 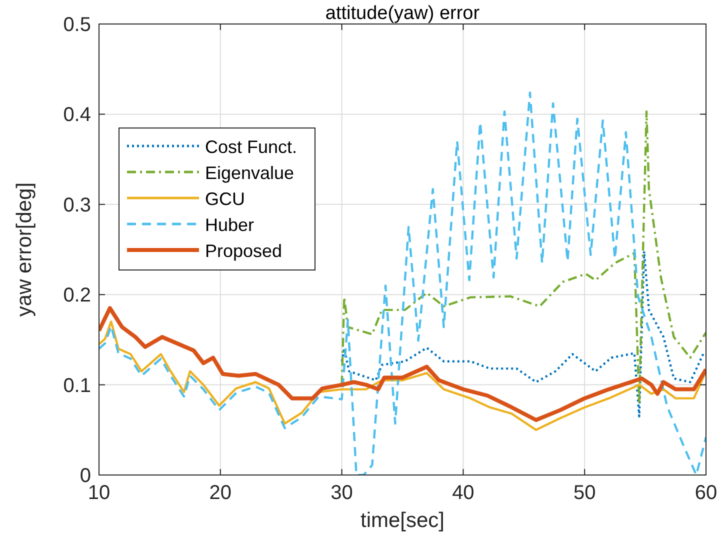 What do you see at coordinates (77, 385) in the screenshot?
I see `y-tick-label: 0.1` at bounding box center [77, 385].